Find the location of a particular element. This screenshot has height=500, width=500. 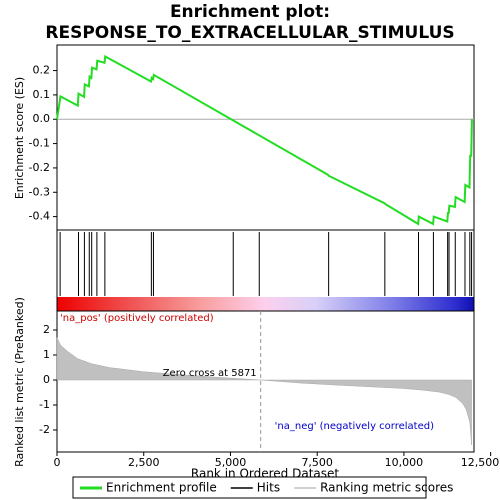

annotation: Zero cross at 5871 is located at coordinates (210, 373).